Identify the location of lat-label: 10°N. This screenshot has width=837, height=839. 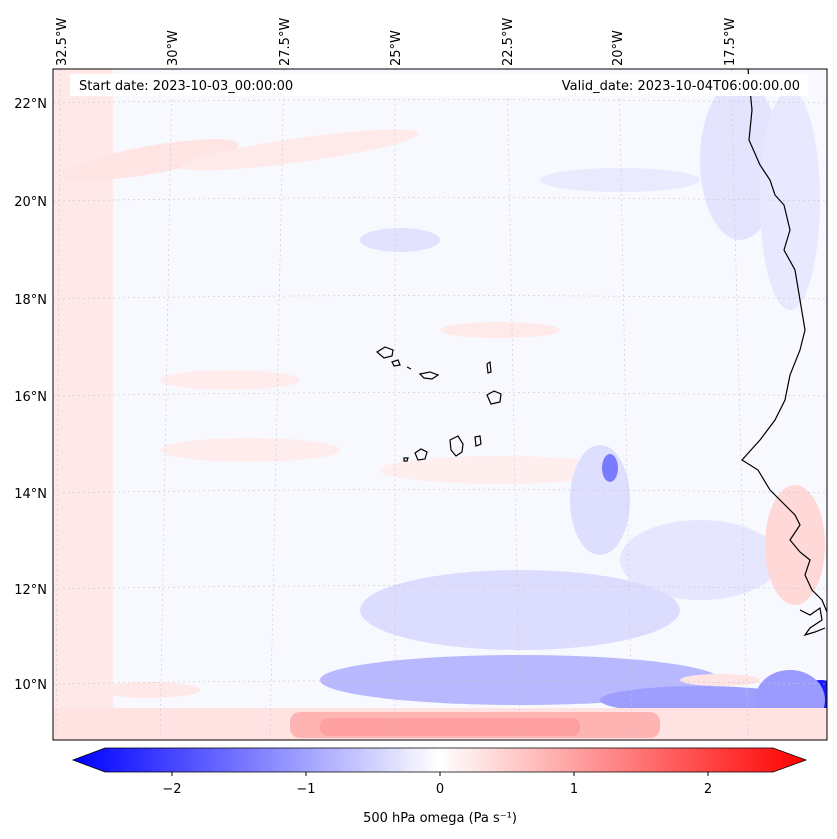
(30, 685).